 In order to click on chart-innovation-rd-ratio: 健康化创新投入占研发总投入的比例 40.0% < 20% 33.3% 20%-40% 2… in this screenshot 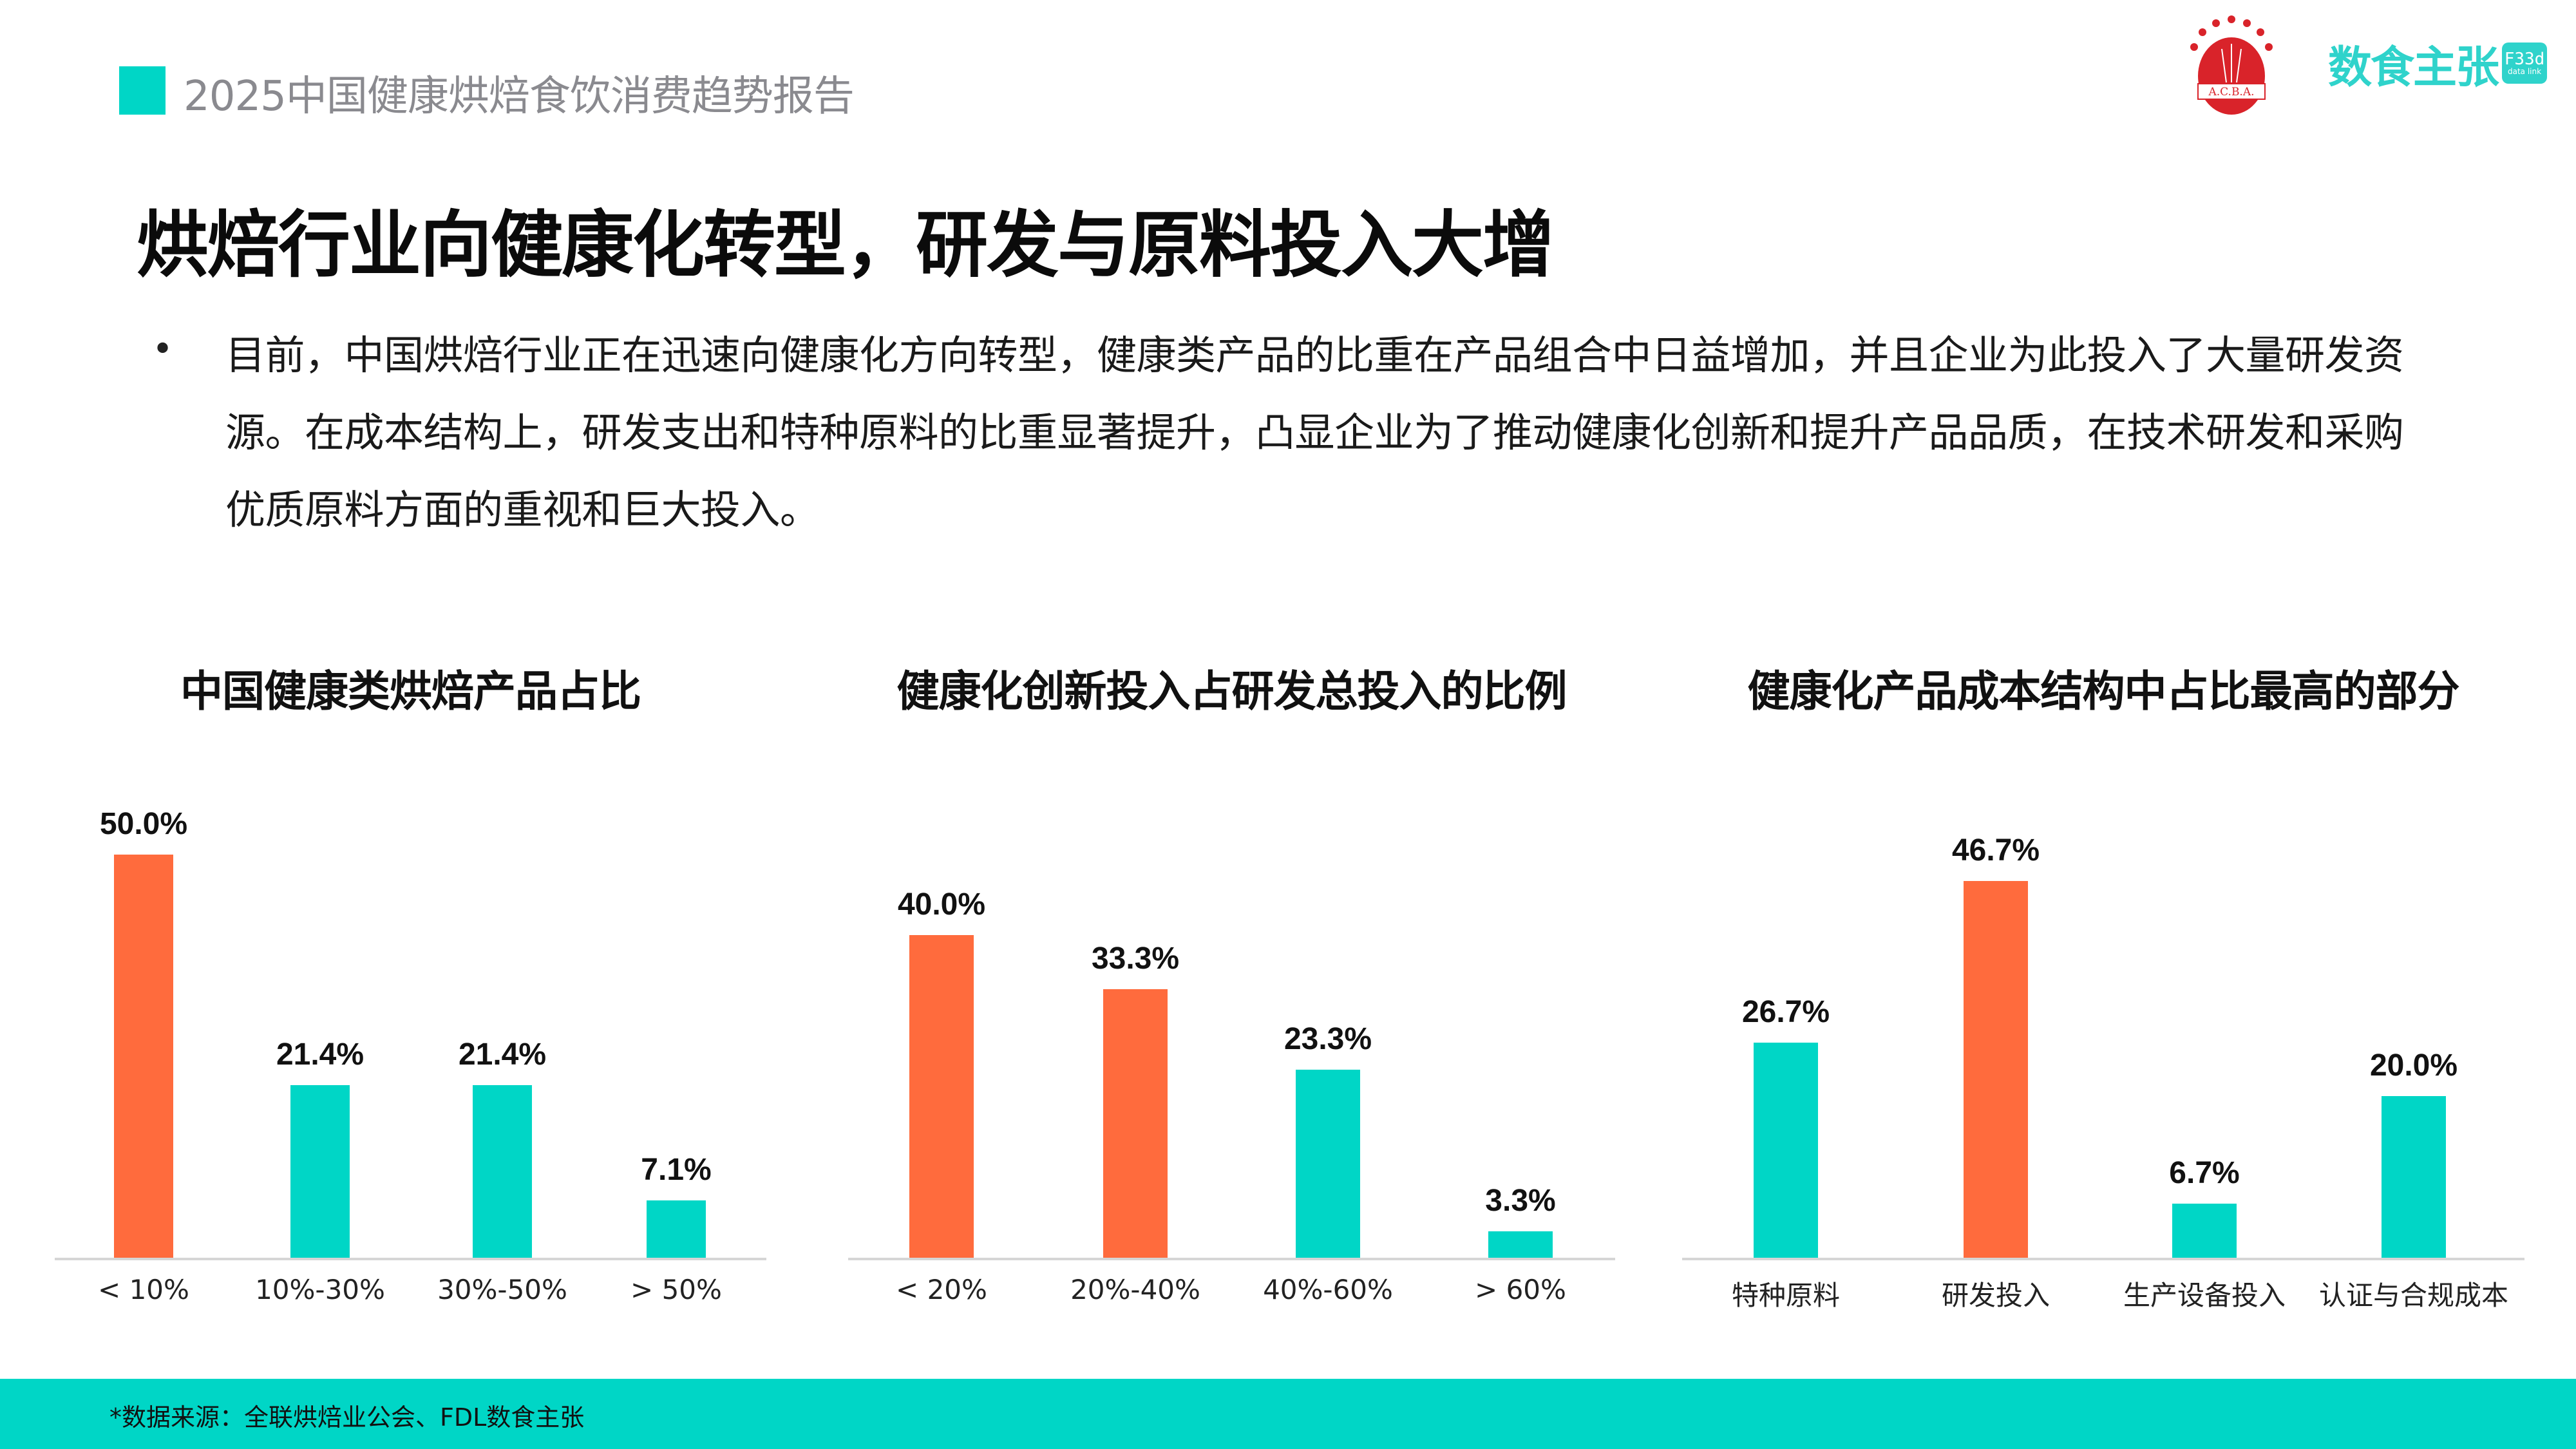, I will do `click(1231, 992)`.